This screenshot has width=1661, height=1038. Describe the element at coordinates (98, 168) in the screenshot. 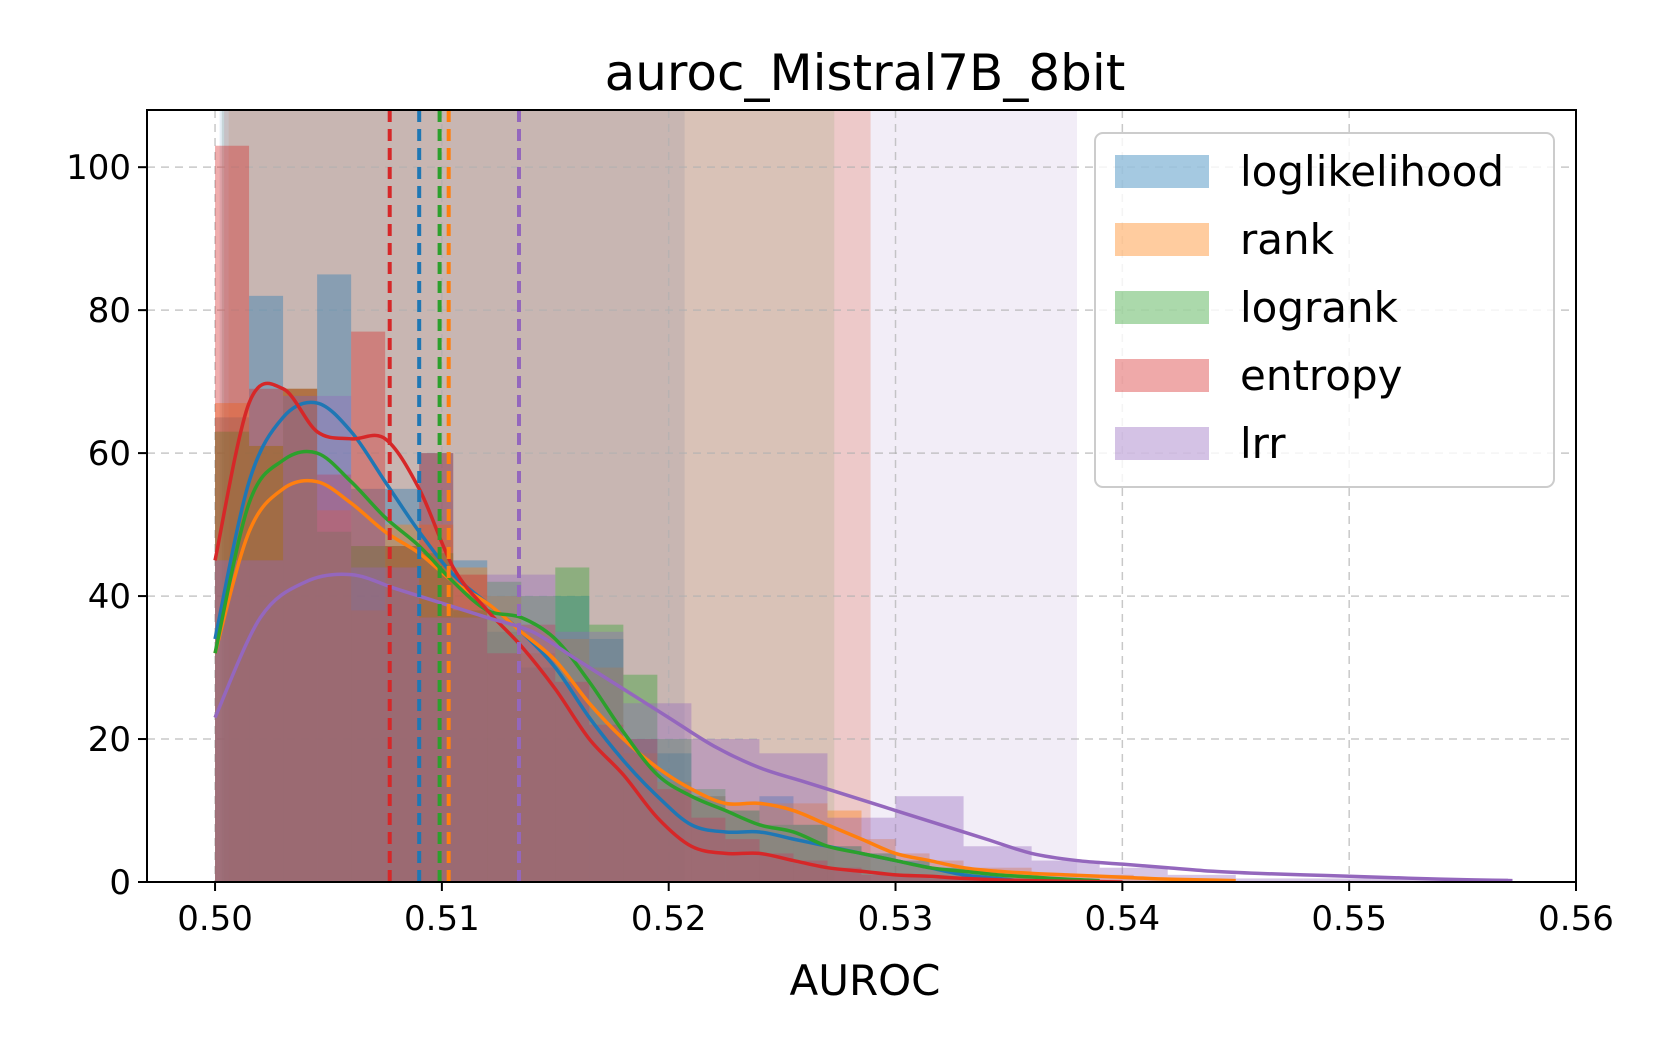

I see `y-tick-label: 100` at that location.